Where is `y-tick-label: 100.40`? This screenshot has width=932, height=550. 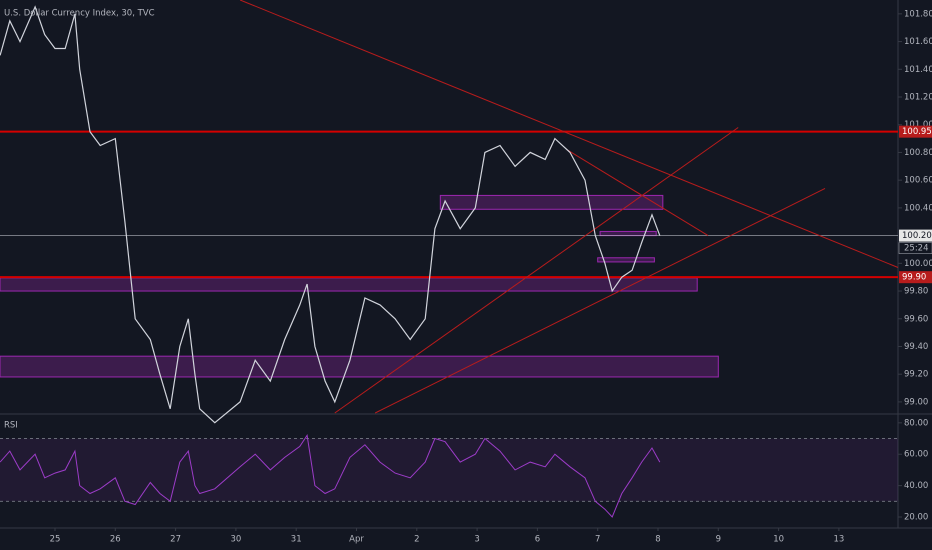 y-tick-label: 100.40 is located at coordinates (918, 208).